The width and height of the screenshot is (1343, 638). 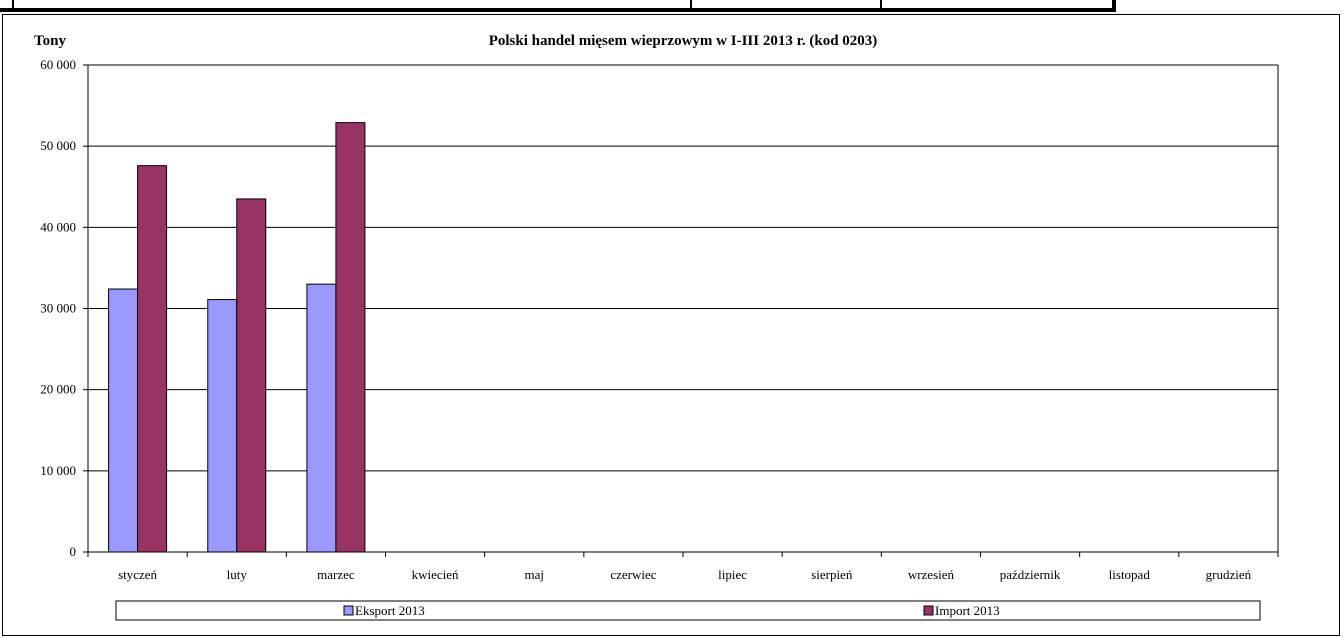 I want to click on x-tick-label: sierpień, so click(x=832, y=574).